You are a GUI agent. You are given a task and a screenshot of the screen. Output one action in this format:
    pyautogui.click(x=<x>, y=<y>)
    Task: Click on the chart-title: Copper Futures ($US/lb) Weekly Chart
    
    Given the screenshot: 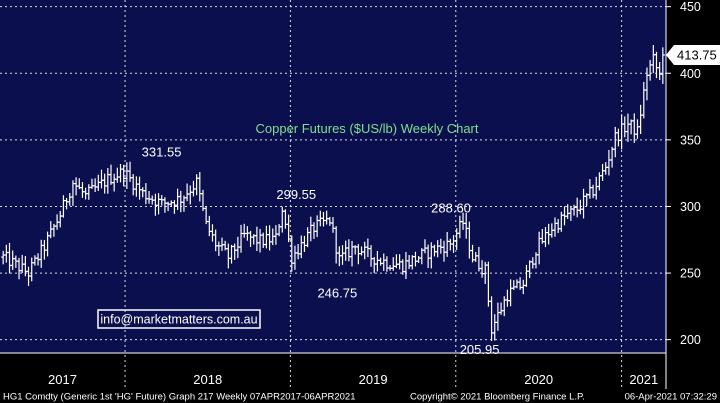 What is the action you would take?
    pyautogui.click(x=366, y=128)
    